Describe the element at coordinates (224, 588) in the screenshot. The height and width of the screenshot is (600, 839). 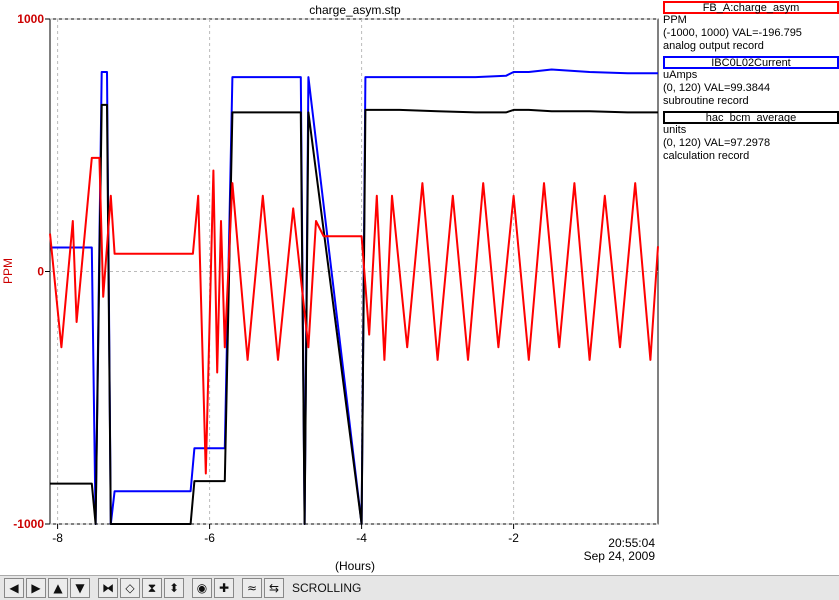
I see `reset-button: ✚` at that location.